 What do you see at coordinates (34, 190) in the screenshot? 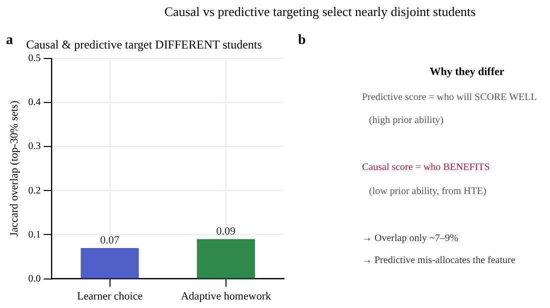
I see `y-tick-label: 0.2` at bounding box center [34, 190].